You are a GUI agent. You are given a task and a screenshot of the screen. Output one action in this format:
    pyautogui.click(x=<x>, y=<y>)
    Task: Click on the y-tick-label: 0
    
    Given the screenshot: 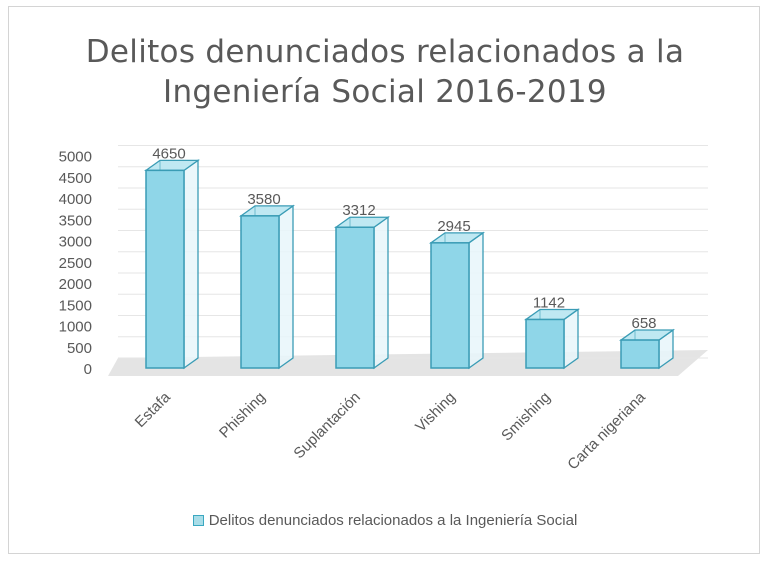 What is the action you would take?
    pyautogui.click(x=88, y=369)
    